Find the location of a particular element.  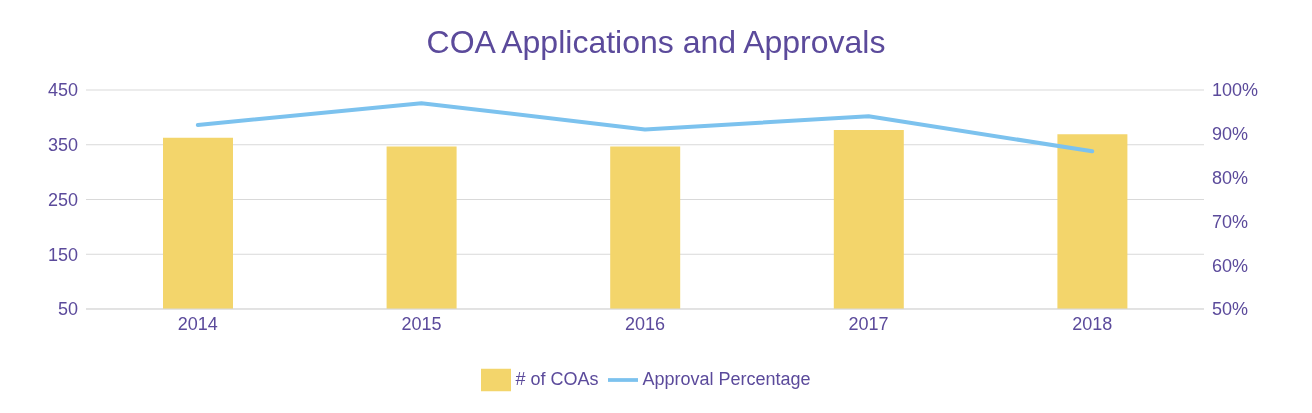

line-series is located at coordinates (645, 127).